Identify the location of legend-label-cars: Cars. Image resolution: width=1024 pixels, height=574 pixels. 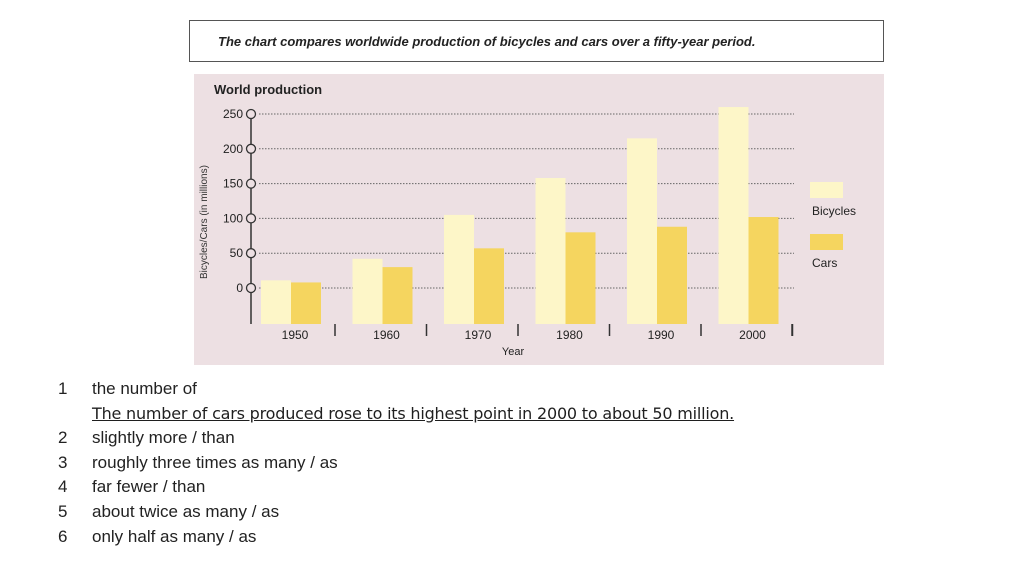
(824, 263).